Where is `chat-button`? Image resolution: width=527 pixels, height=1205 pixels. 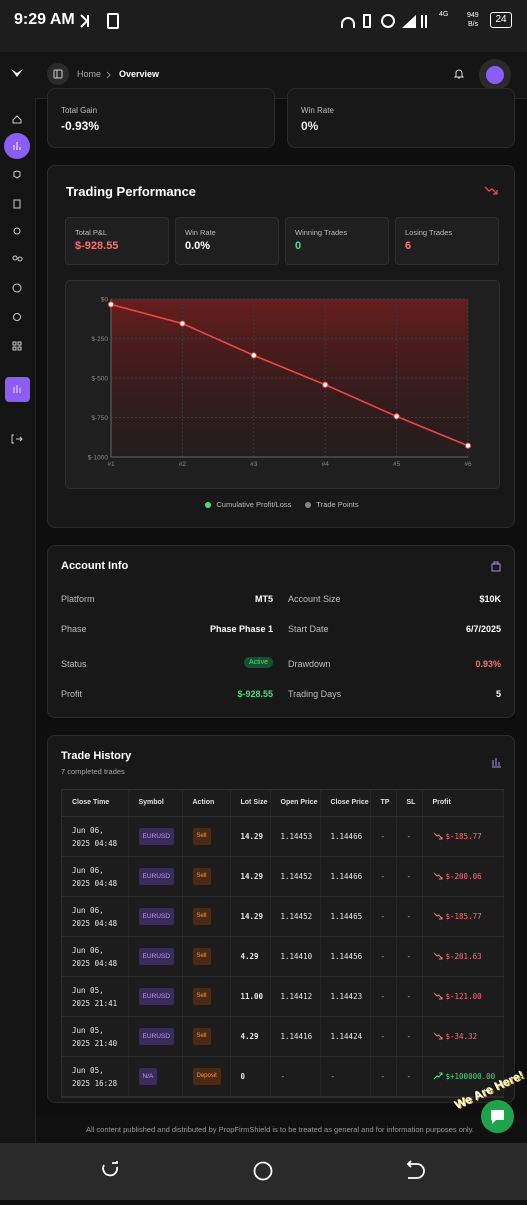 chat-button is located at coordinates (497, 1116).